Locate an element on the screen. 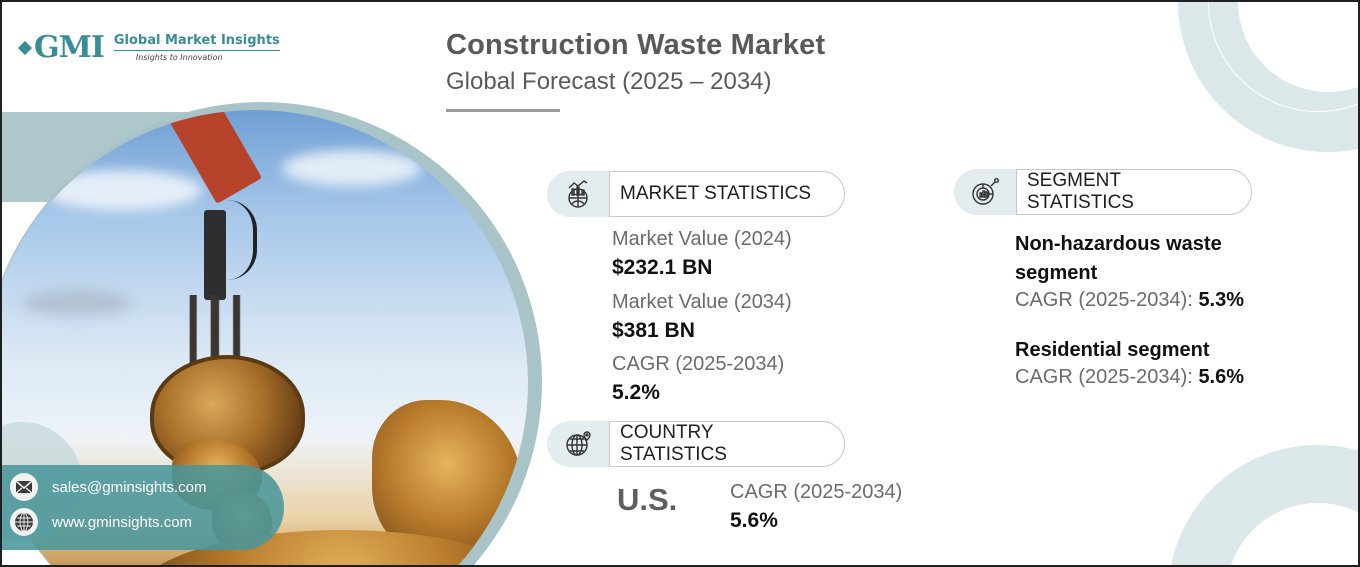 The width and height of the screenshot is (1360, 567). segment-non-hazardous-cagr-value: 5.3% is located at coordinates (1221, 300).